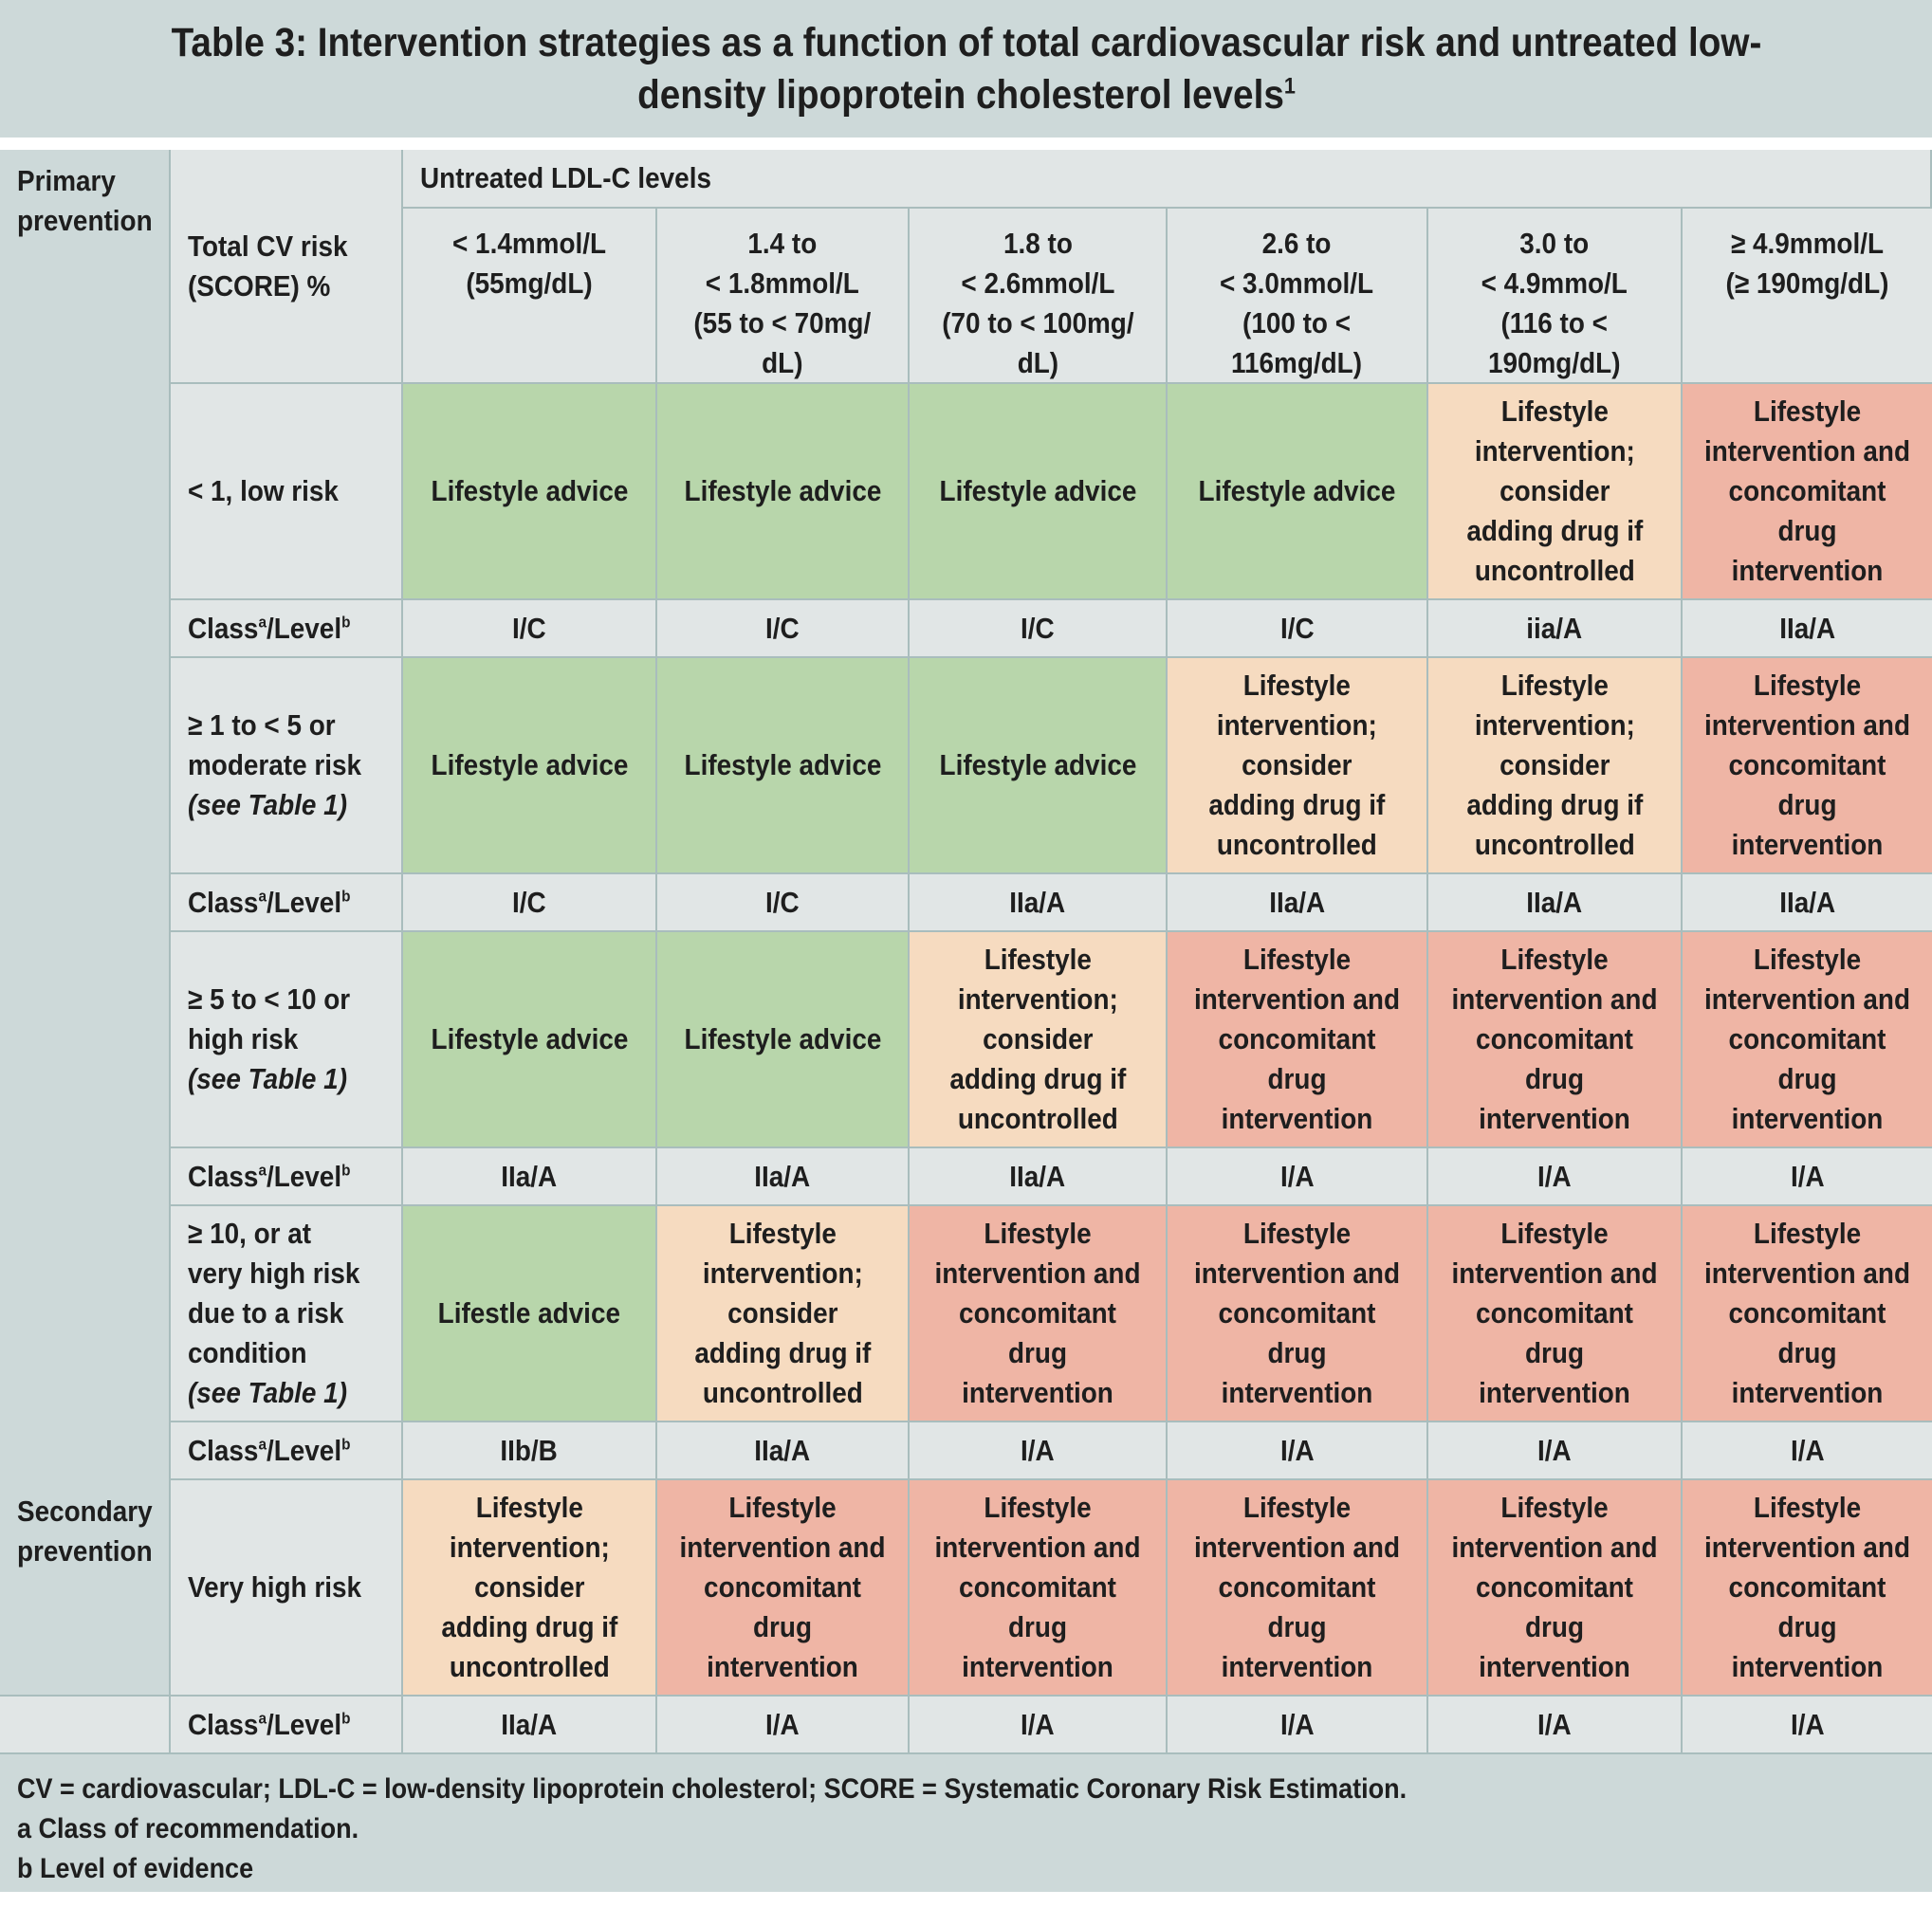 Image resolution: width=1932 pixels, height=1926 pixels. Describe the element at coordinates (1807, 296) in the screenshot. I see `ldl-column-header: ≥ 4.9mmol/L (≥ 190mg/dL)` at that location.